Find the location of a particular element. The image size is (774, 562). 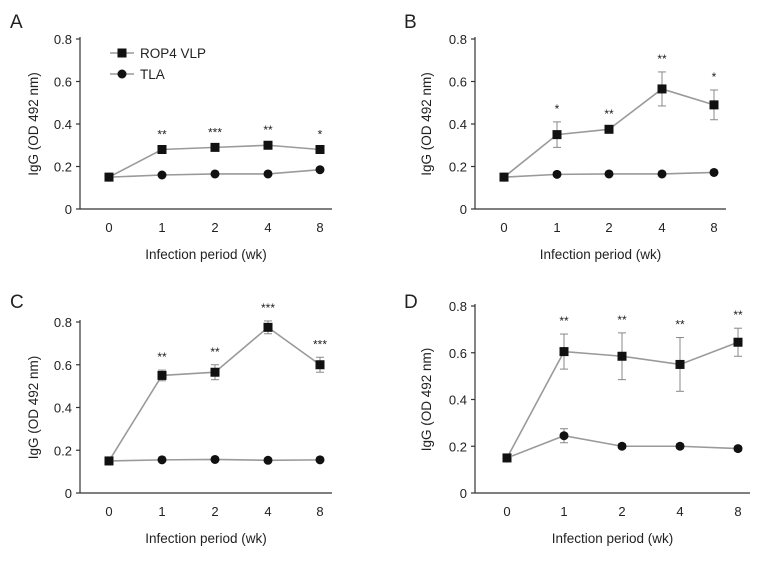

panel-label: B is located at coordinates (410, 22).